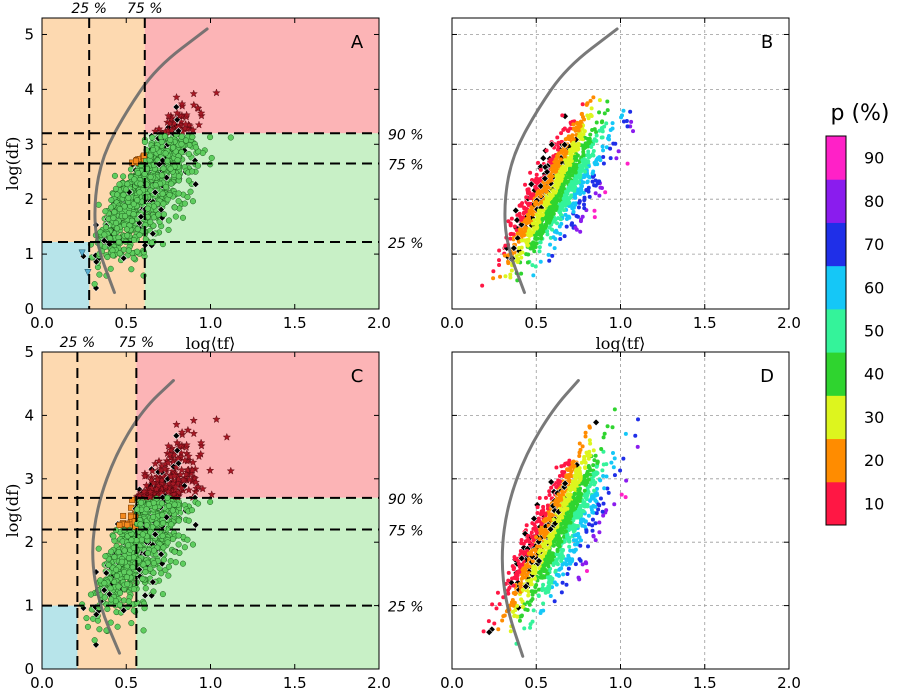  What do you see at coordinates (536, 323) in the screenshot?
I see `x-tick-label: 0.5` at bounding box center [536, 323].